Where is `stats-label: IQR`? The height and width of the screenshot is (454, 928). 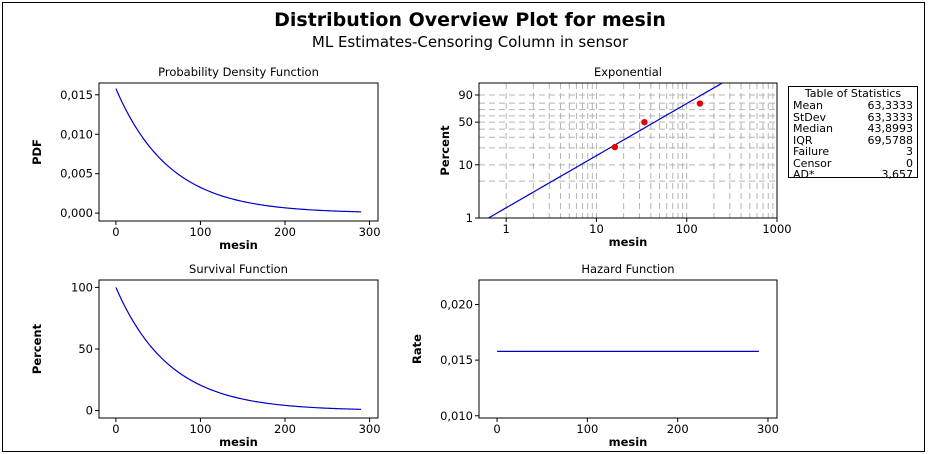 stats-label: IQR is located at coordinates (803, 140).